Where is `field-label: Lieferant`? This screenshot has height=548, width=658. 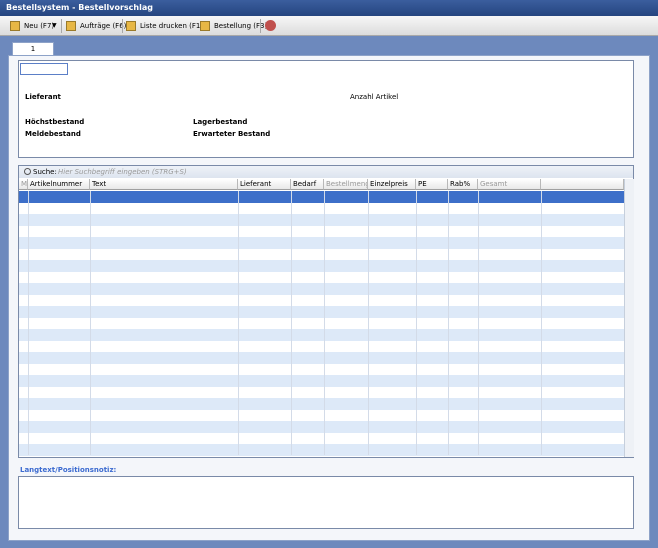 field-label: Lieferant is located at coordinates (43, 97).